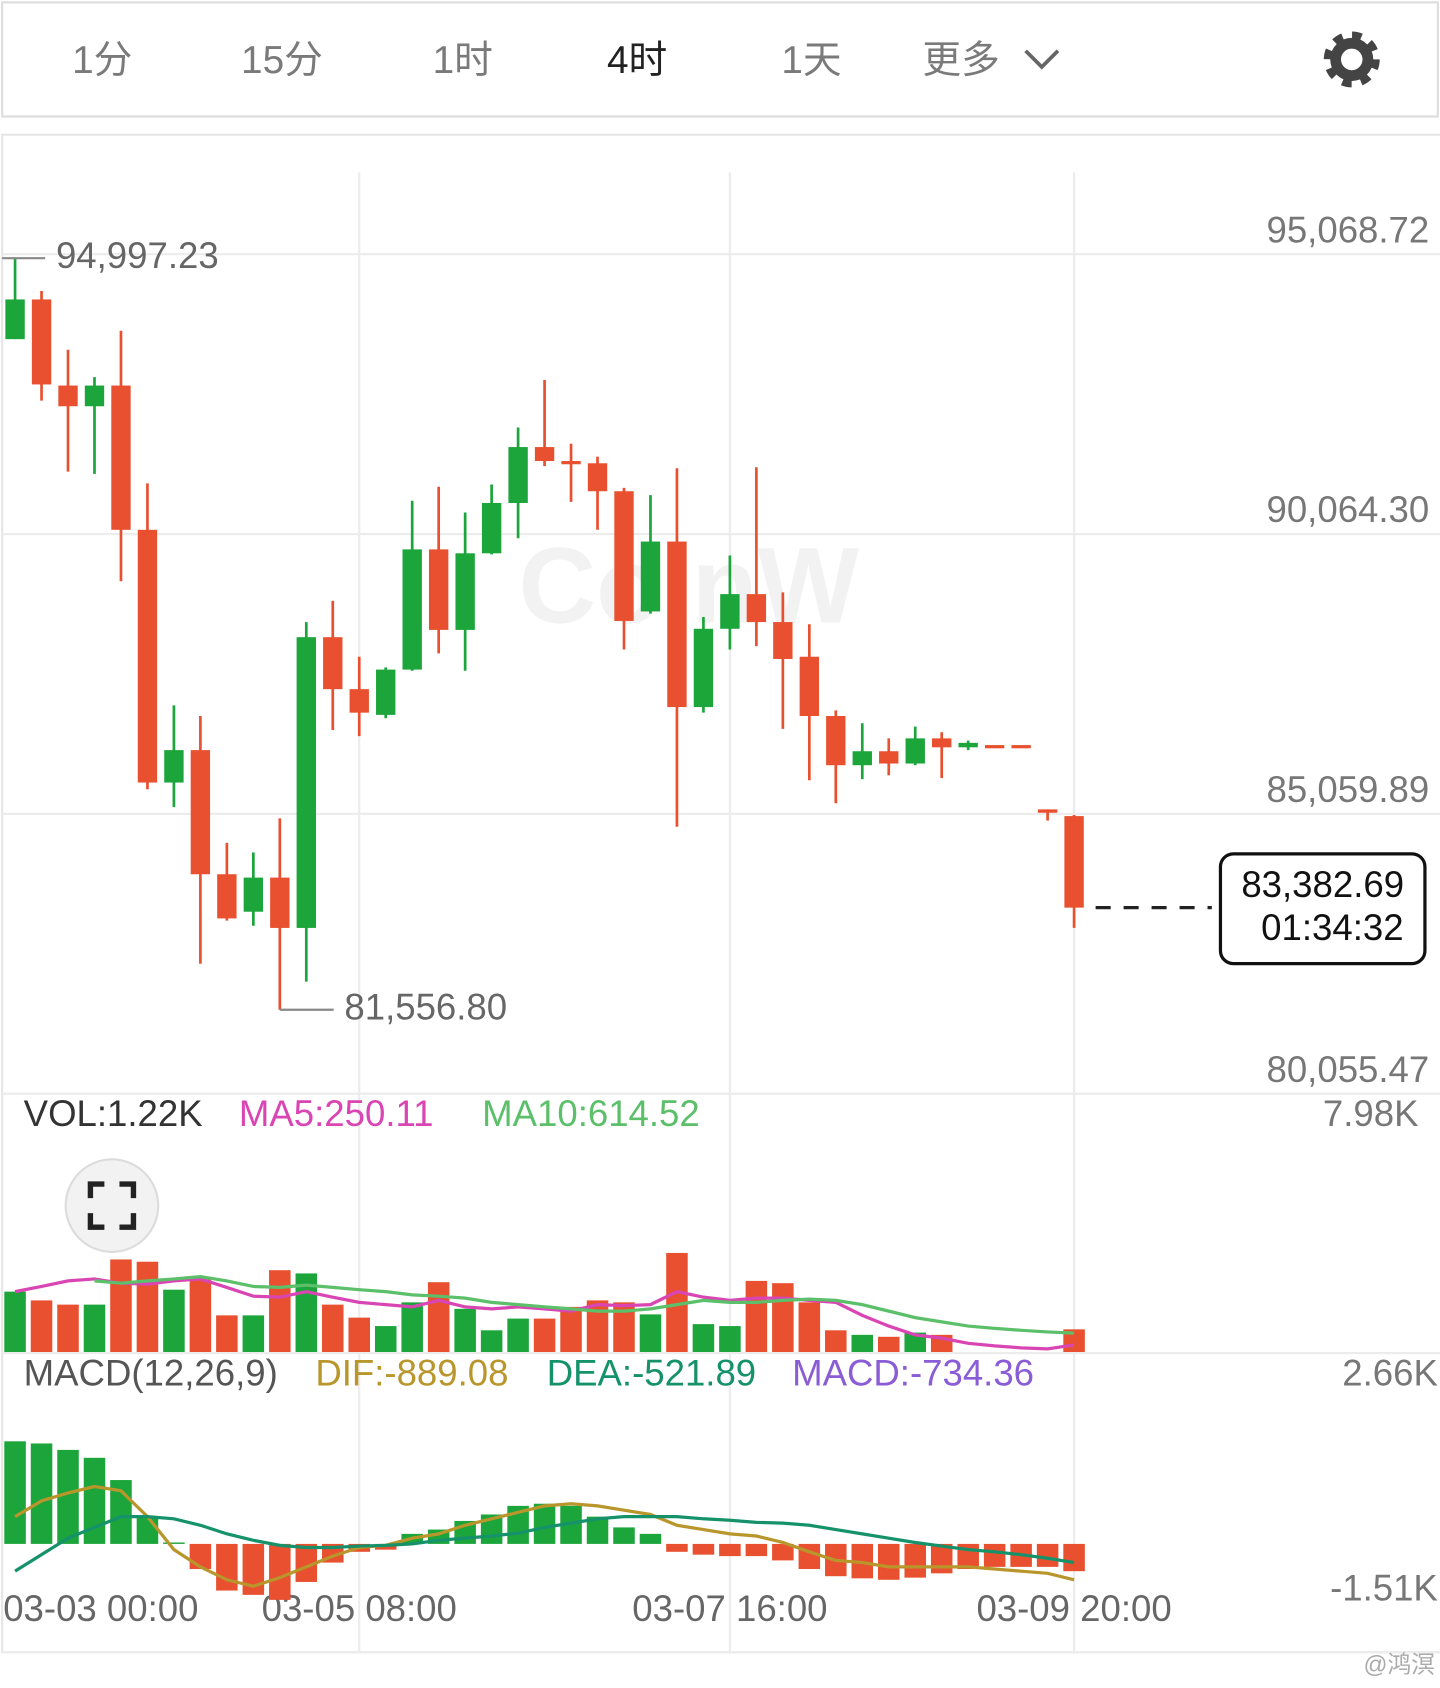 This screenshot has width=1440, height=1688. What do you see at coordinates (637, 60) in the screenshot?
I see `timeframe-tab: 4时` at bounding box center [637, 60].